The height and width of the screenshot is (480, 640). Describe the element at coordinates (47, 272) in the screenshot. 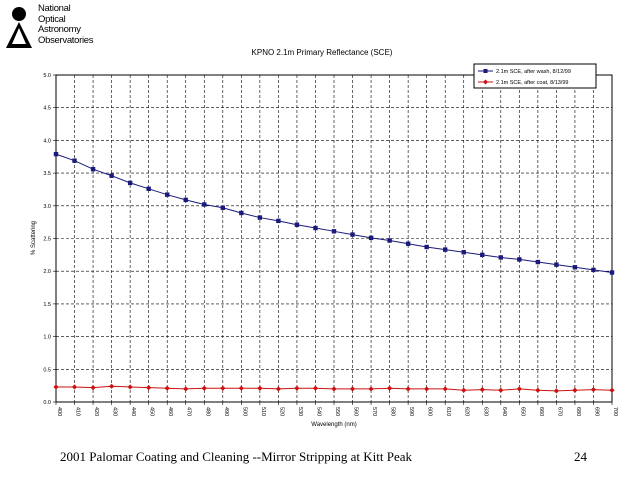

I see `y-tick-label: 2.0` at that location.